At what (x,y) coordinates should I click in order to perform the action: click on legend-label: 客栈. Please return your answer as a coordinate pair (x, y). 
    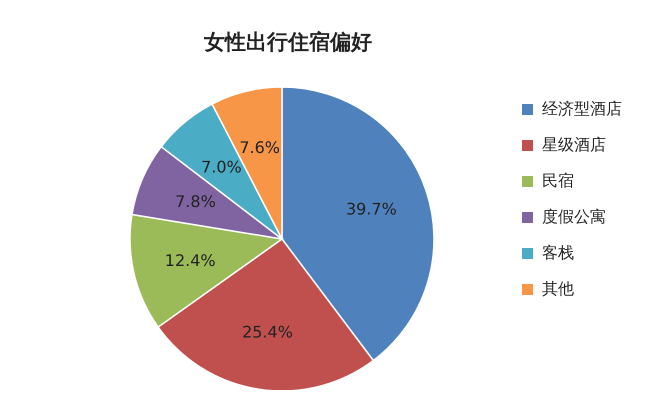
    Looking at the image, I should click on (558, 253).